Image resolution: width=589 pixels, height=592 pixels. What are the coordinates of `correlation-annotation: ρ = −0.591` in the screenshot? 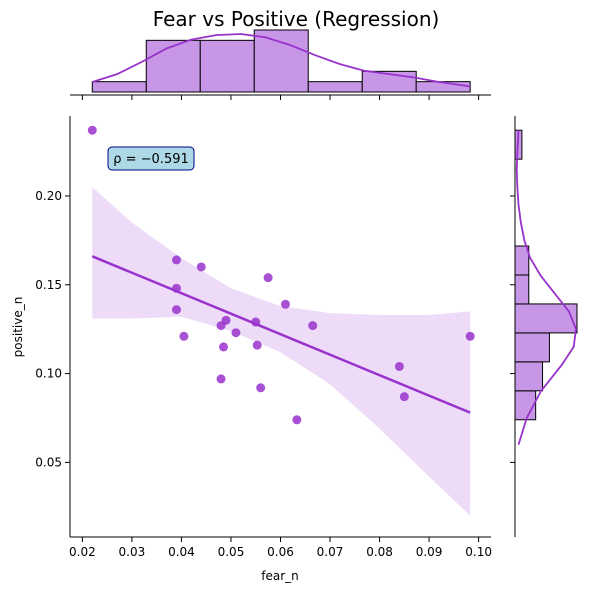 It's located at (151, 158).